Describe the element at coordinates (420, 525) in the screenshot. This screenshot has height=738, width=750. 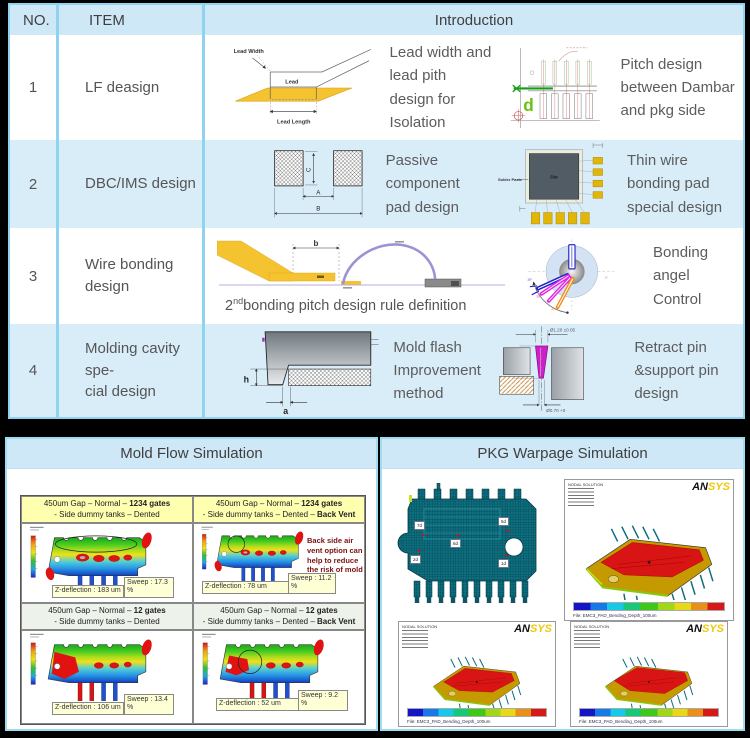
I see `mesh-label-1: 7d` at that location.